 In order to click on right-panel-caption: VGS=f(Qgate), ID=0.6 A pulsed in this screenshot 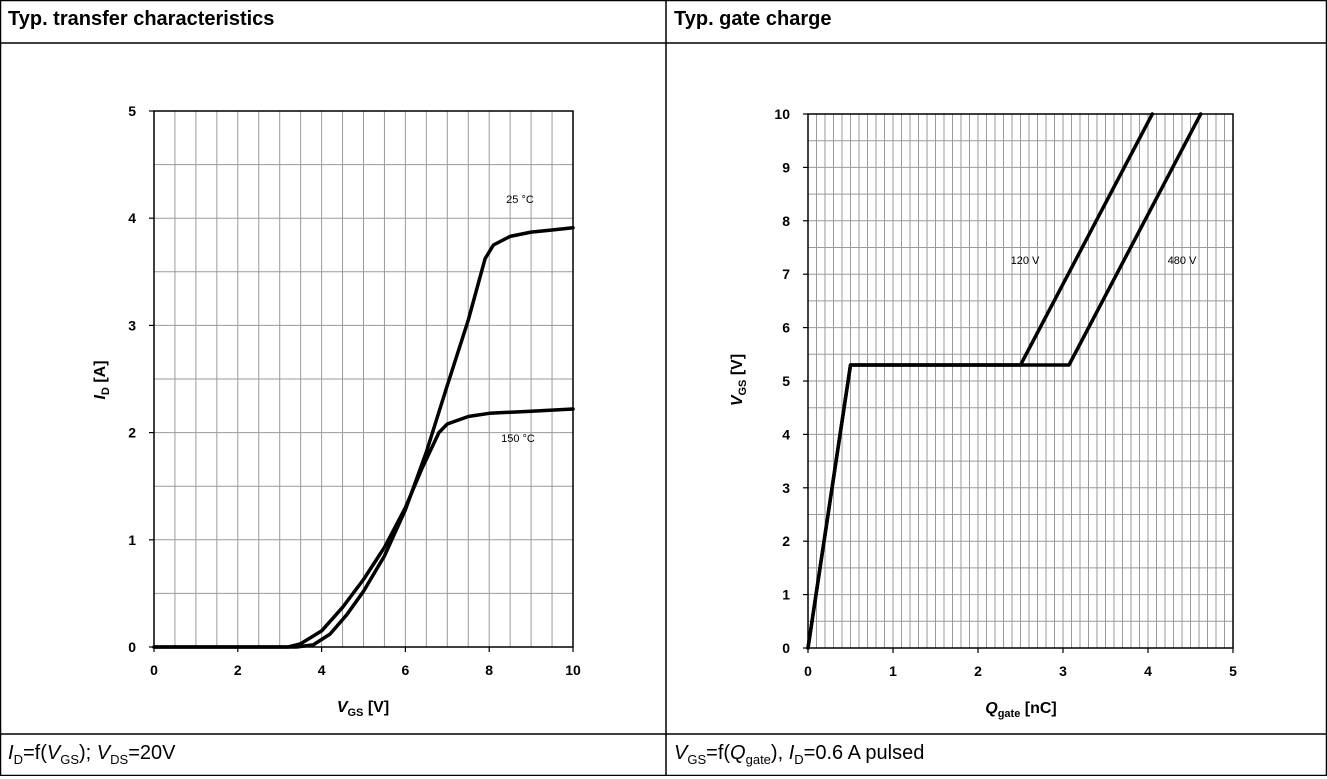, I will do `click(799, 754)`.